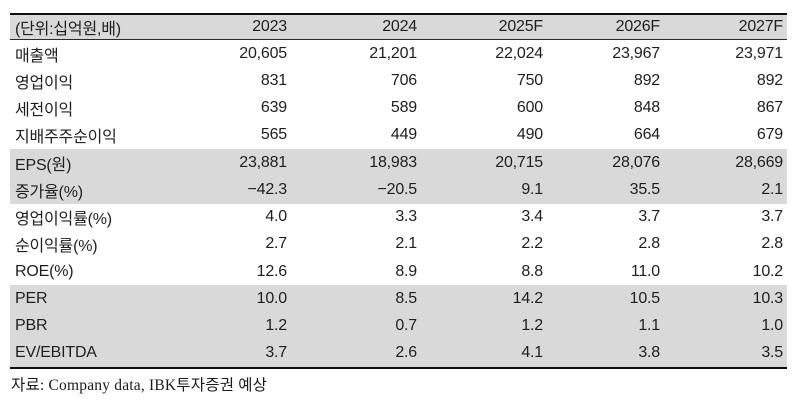 The width and height of the screenshot is (792, 402). What do you see at coordinates (49, 192) in the screenshot?
I see `row-label: 증가율(%)` at bounding box center [49, 192].